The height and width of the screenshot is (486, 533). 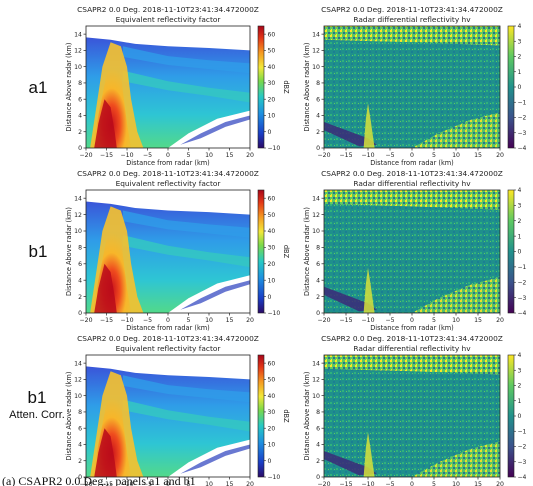 I want to click on colorbar-tick-label: 60, so click(x=272, y=363).